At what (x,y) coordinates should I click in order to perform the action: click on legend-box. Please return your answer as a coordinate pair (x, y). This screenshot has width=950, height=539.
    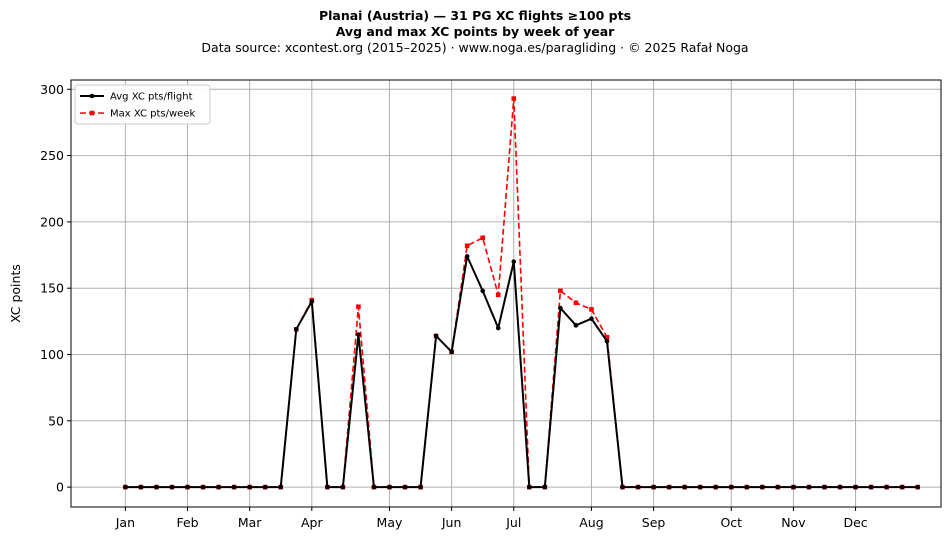
    Looking at the image, I should click on (142, 104).